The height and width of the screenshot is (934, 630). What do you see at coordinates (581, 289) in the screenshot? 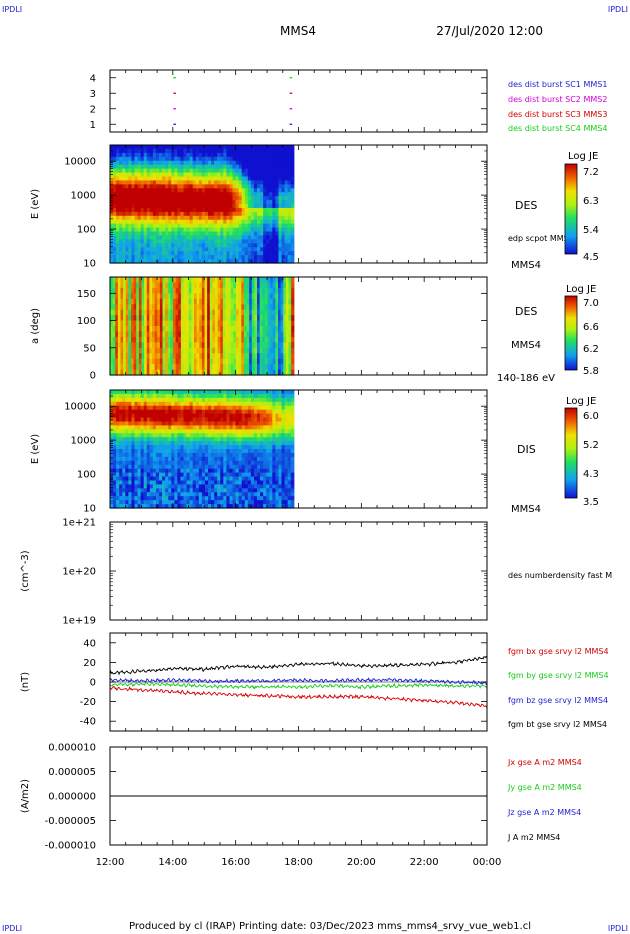
I see `des-pitch-colorbar-title: Log JE` at bounding box center [581, 289].